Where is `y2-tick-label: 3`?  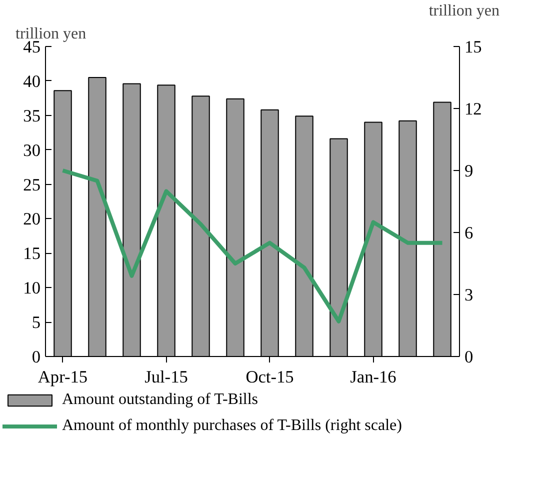 y2-tick-label: 3 is located at coordinates (469, 295).